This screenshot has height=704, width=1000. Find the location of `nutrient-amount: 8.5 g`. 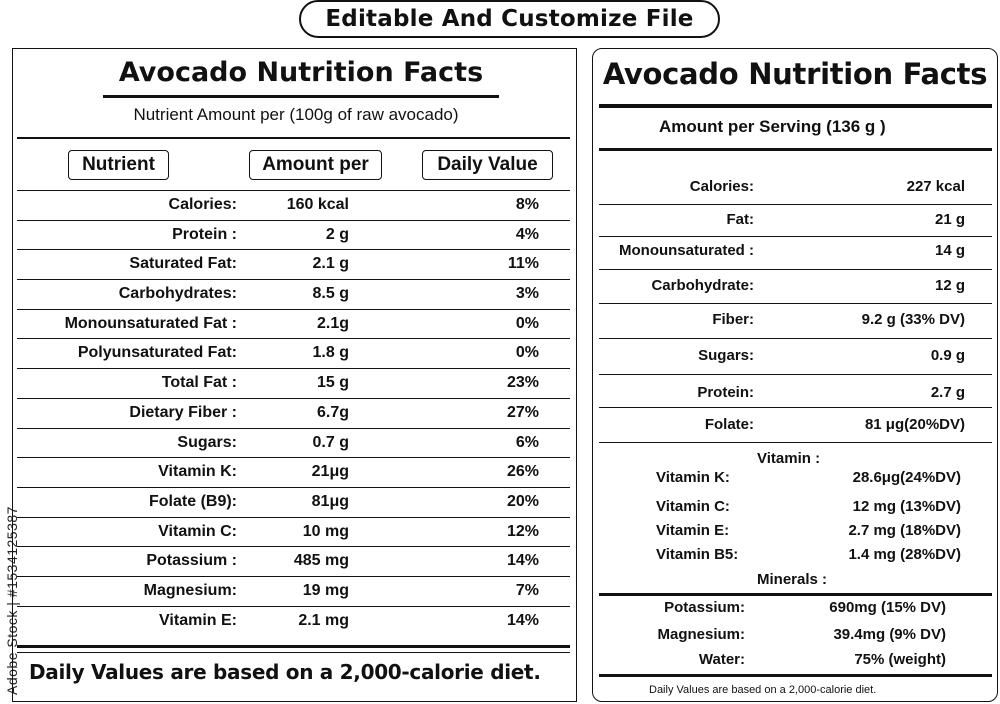

nutrient-amount: 8.5 g is located at coordinates (330, 294).